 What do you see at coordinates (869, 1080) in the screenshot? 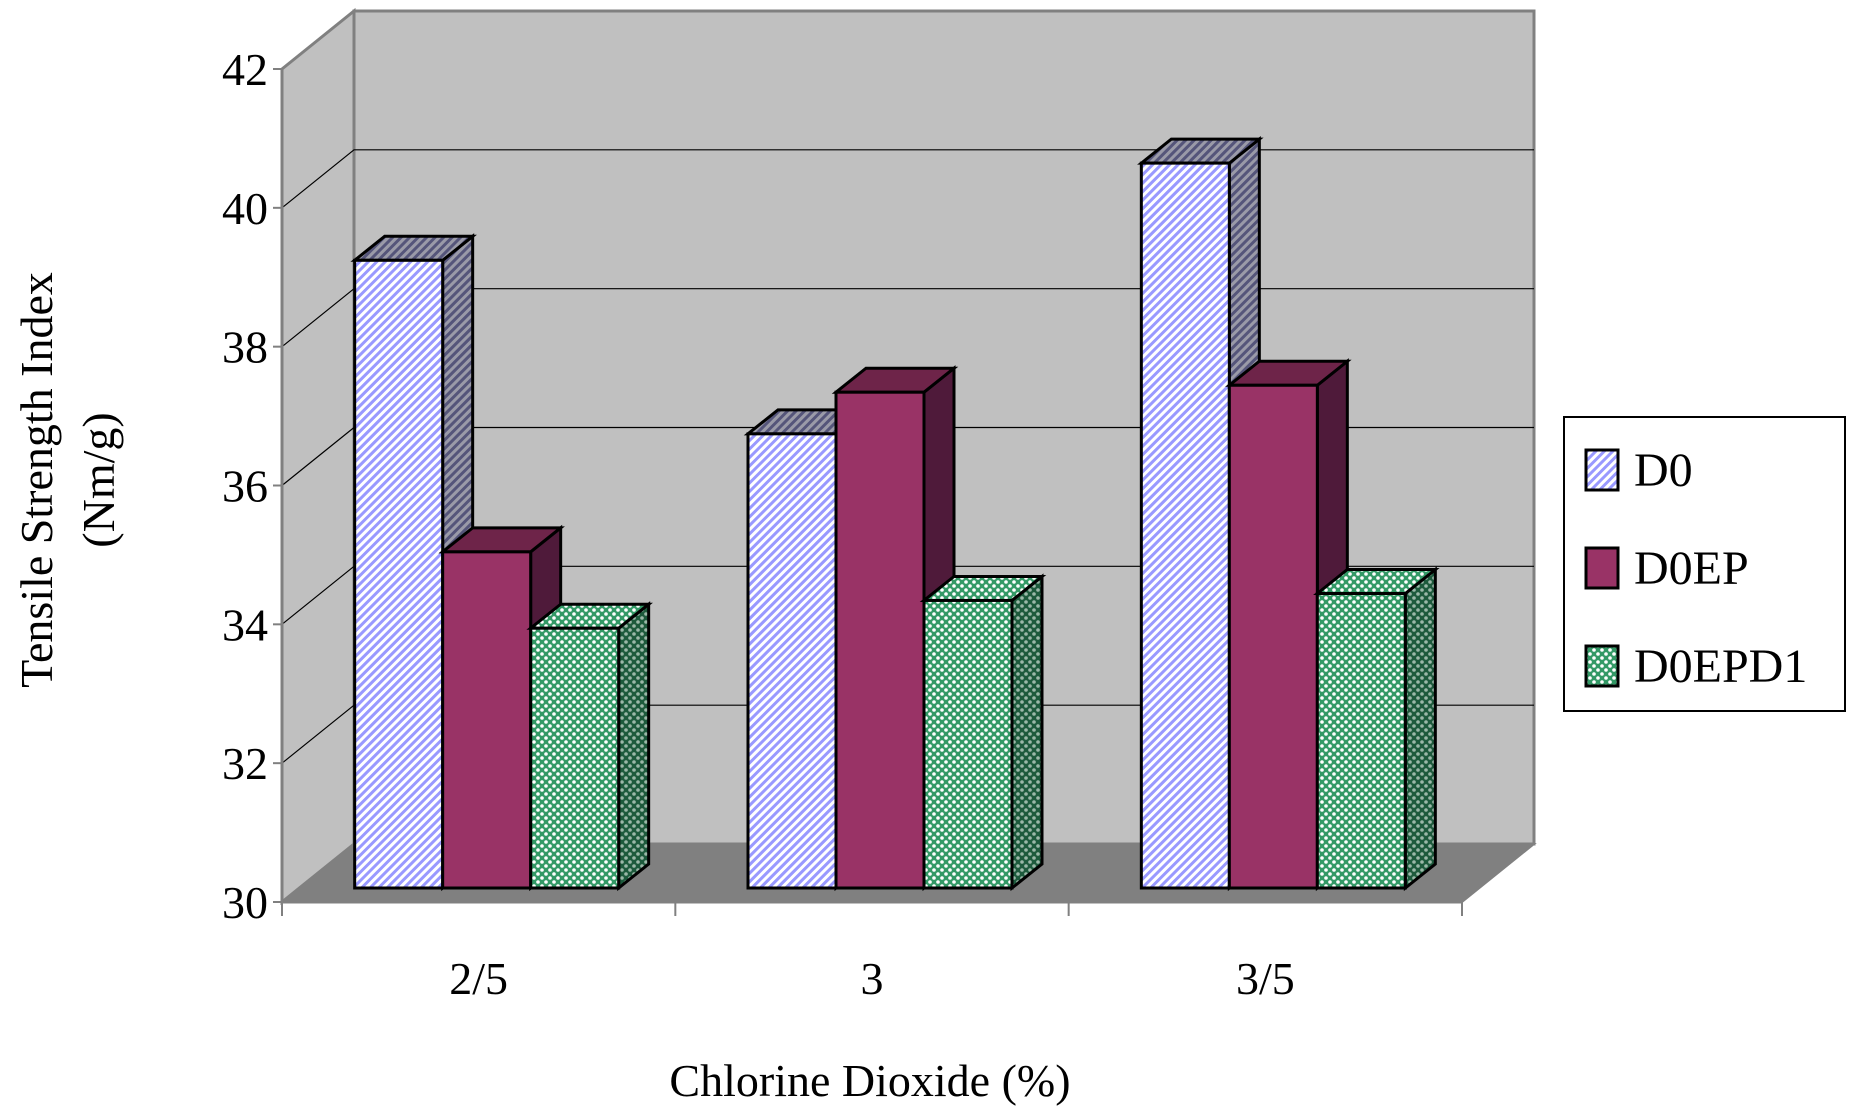
I see `x-axis-title: Chlorine Dioxide (%)` at bounding box center [869, 1080].